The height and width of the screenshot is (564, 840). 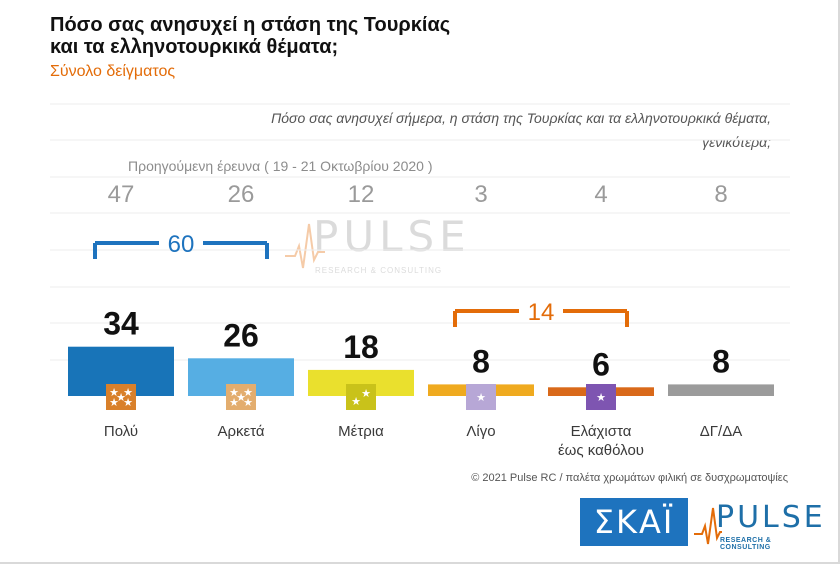 I want to click on value-label: 26, so click(x=241, y=335).